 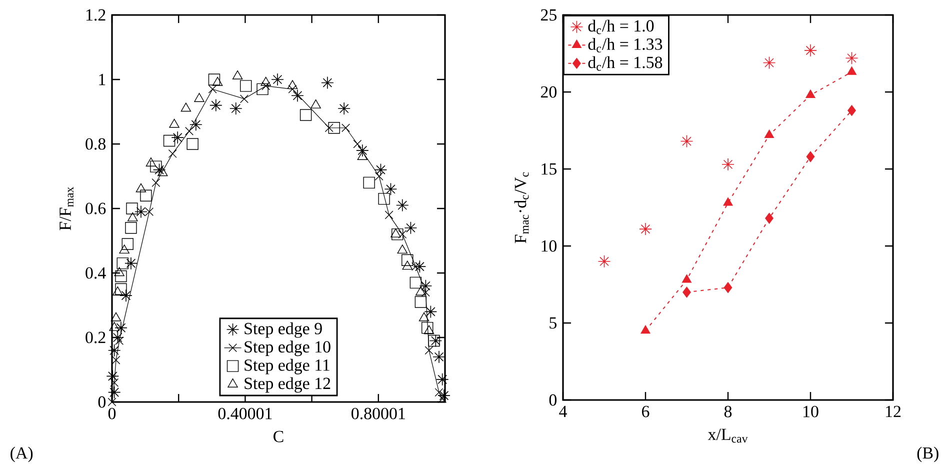 I want to click on legend-label: Step edge 11, so click(x=287, y=366).